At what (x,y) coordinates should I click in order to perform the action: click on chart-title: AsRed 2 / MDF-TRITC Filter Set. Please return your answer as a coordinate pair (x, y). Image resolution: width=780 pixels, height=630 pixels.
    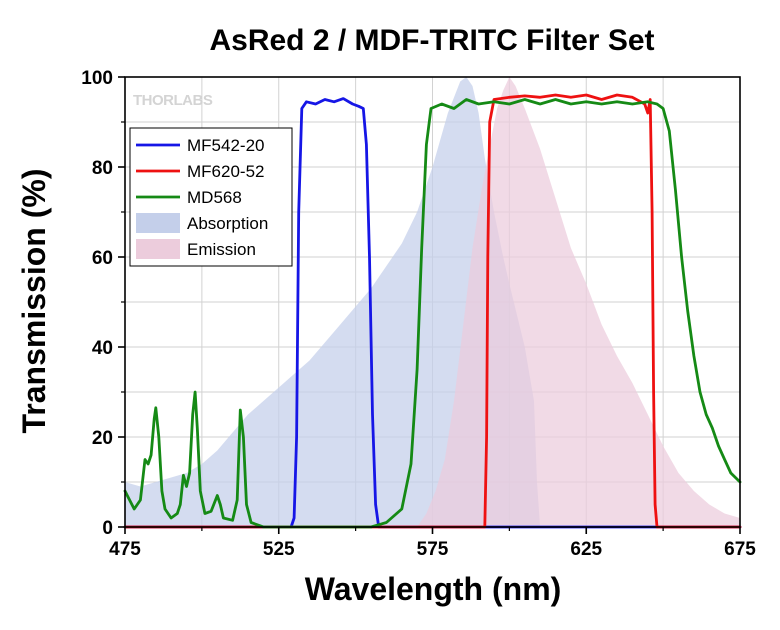
    Looking at the image, I should click on (431, 40).